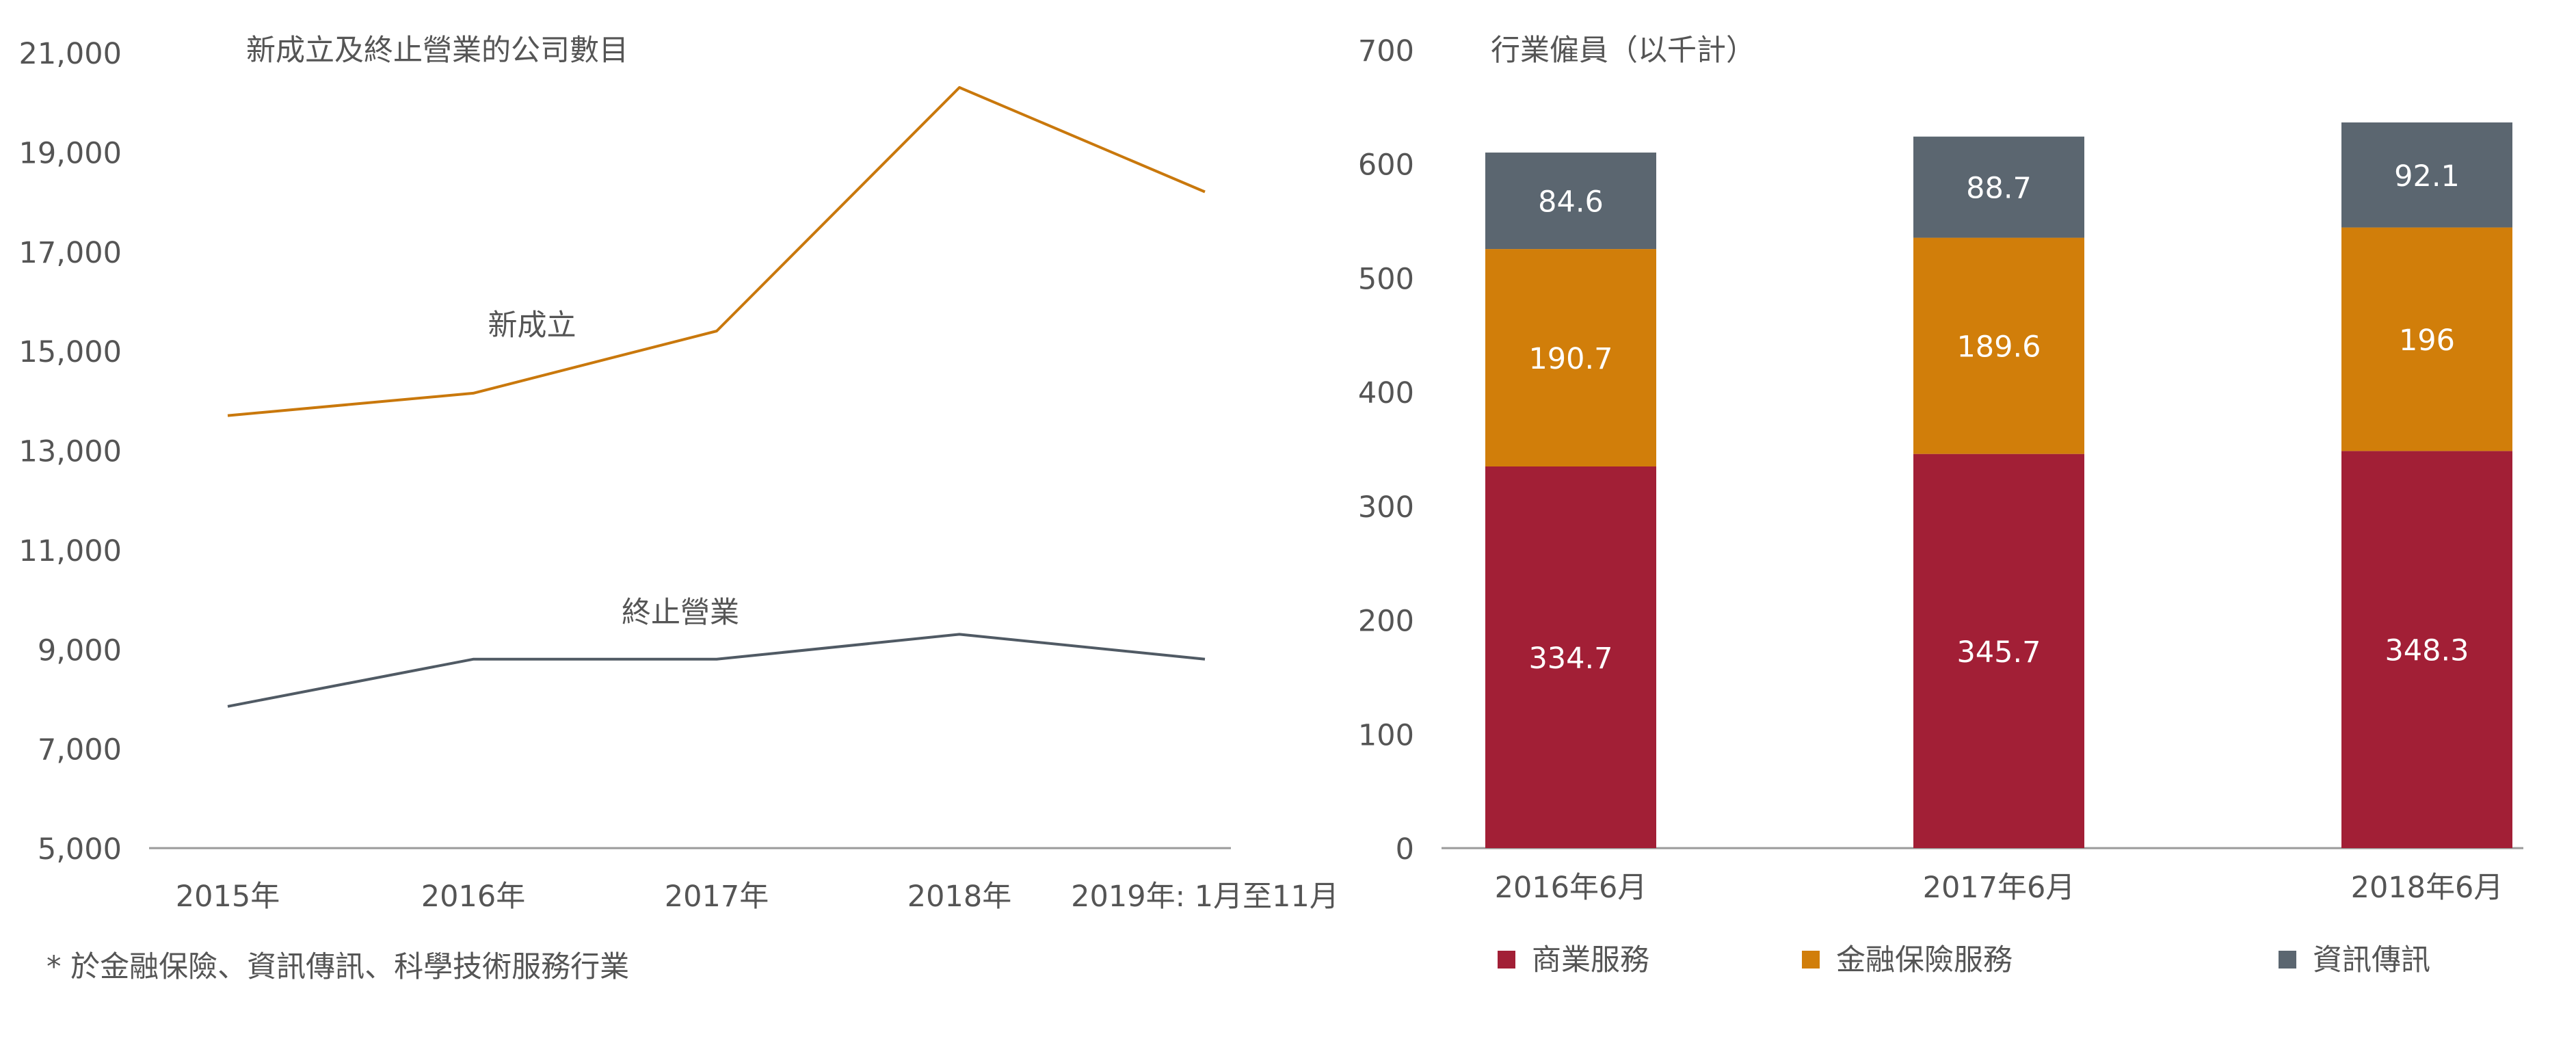  Describe the element at coordinates (80, 650) in the screenshot. I see `y-tick-label: 9,000` at that location.